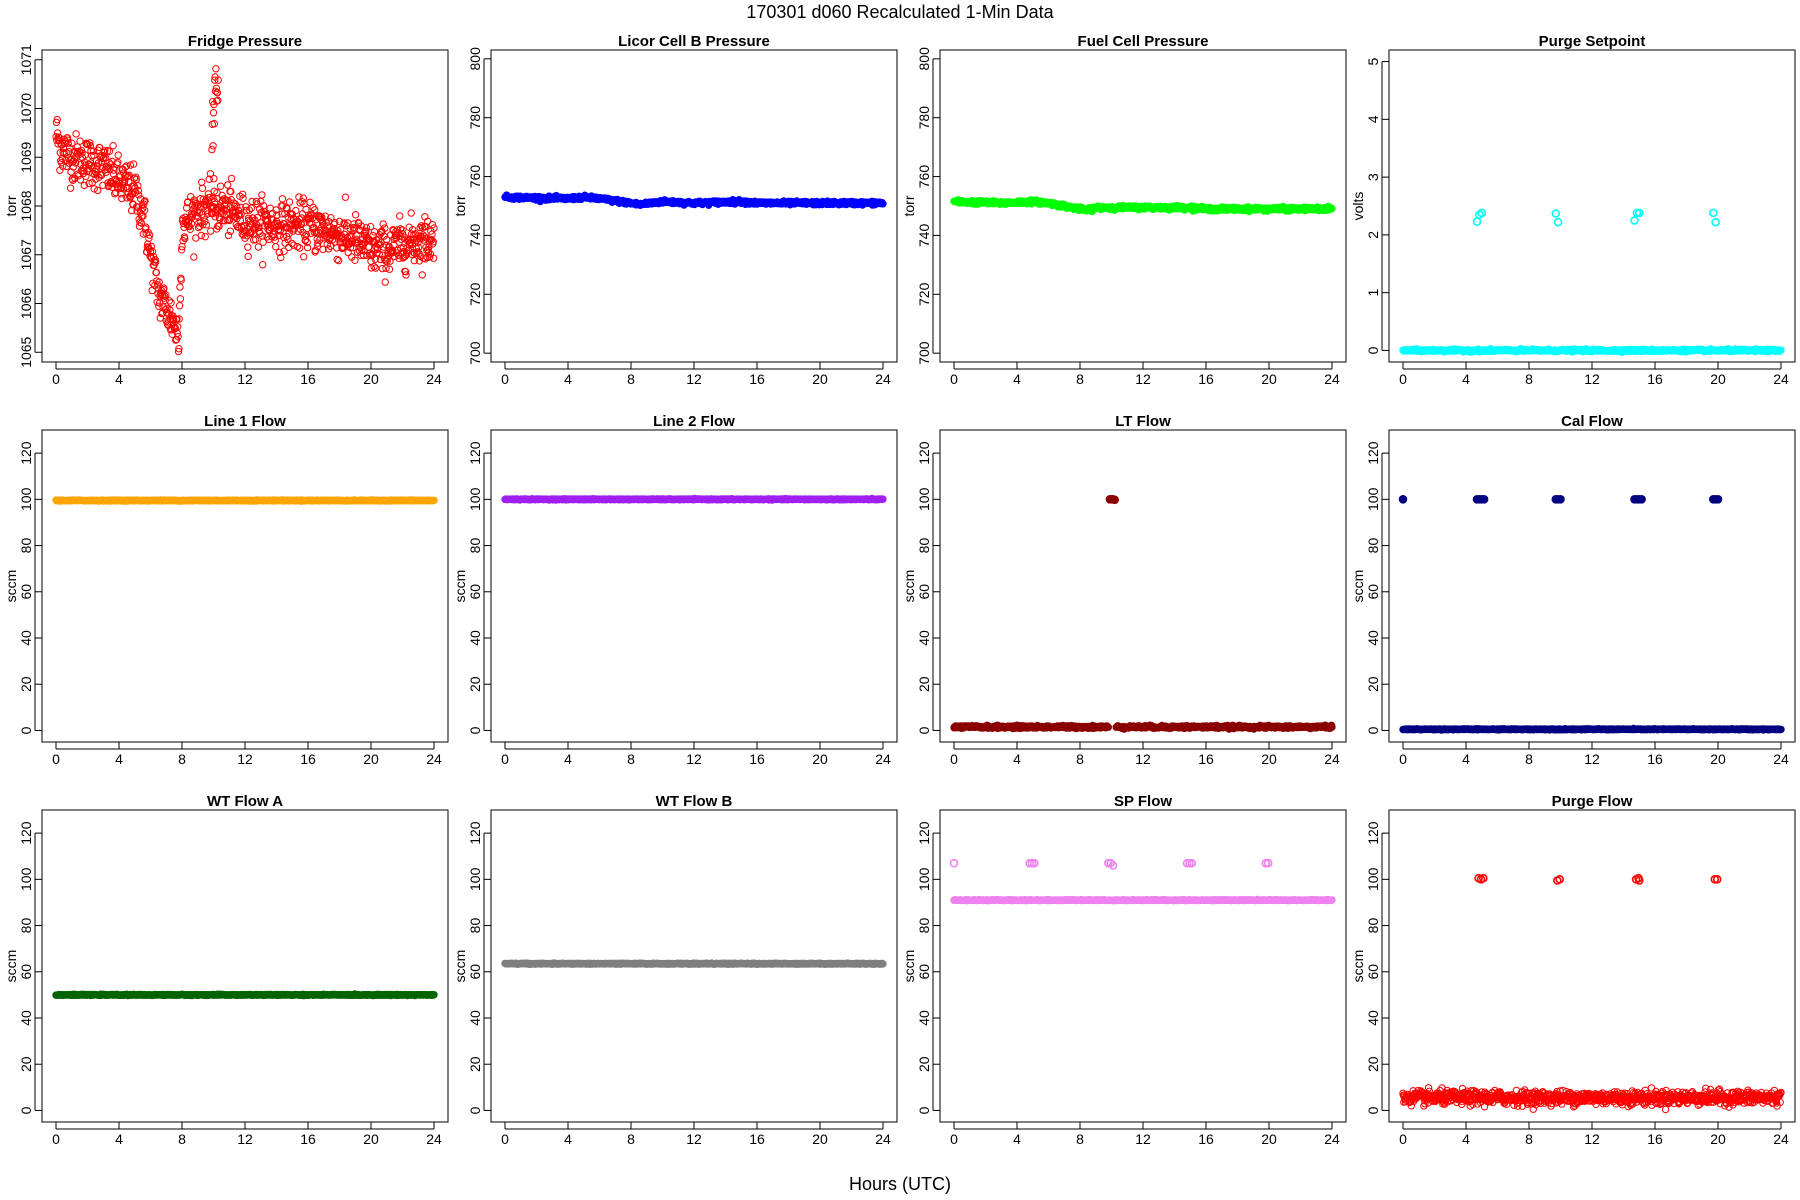 The width and height of the screenshot is (1800, 1200). What do you see at coordinates (26, 59) in the screenshot?
I see `y-tick-label: 1071` at bounding box center [26, 59].